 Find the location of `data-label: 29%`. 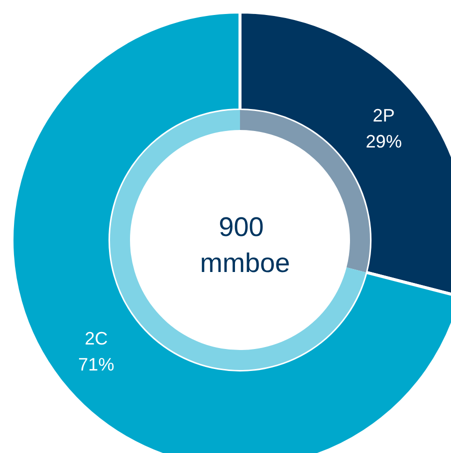

data-label: 29% is located at coordinates (384, 141).